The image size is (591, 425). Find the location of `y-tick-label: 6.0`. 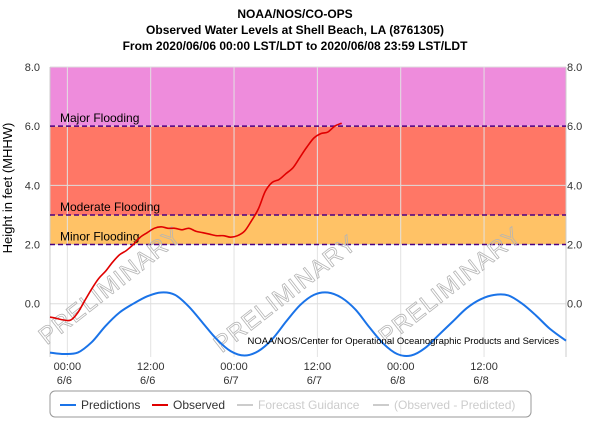

y-tick-label: 6.0 is located at coordinates (32, 127).